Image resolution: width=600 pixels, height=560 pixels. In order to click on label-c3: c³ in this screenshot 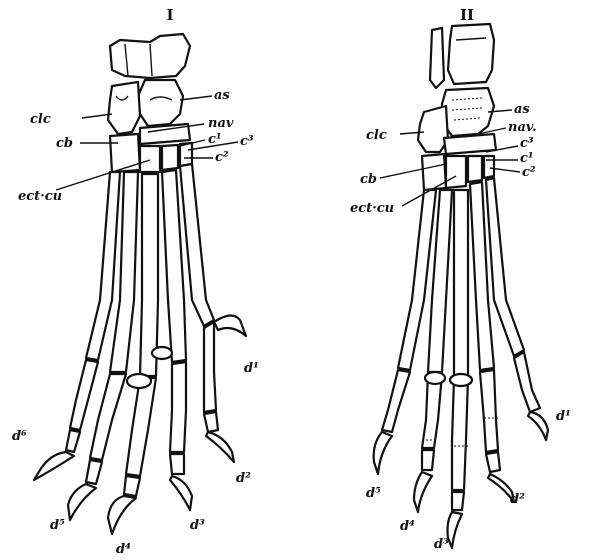, I will do `click(247, 141)`.